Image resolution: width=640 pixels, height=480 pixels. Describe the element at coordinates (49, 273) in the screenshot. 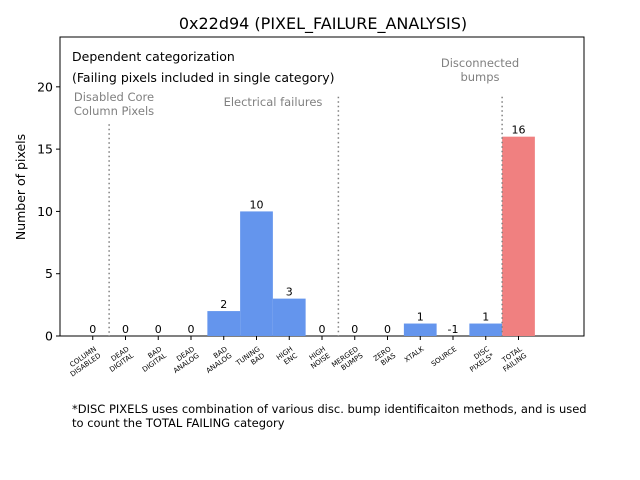

I see `y-tick-label: 5` at that location.